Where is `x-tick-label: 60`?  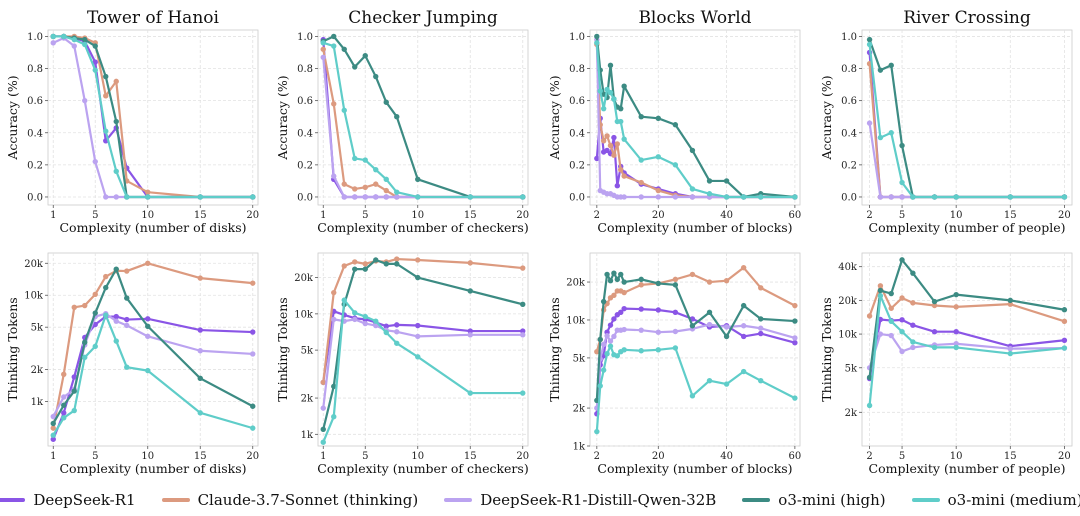 x-tick-label: 60 is located at coordinates (795, 456).